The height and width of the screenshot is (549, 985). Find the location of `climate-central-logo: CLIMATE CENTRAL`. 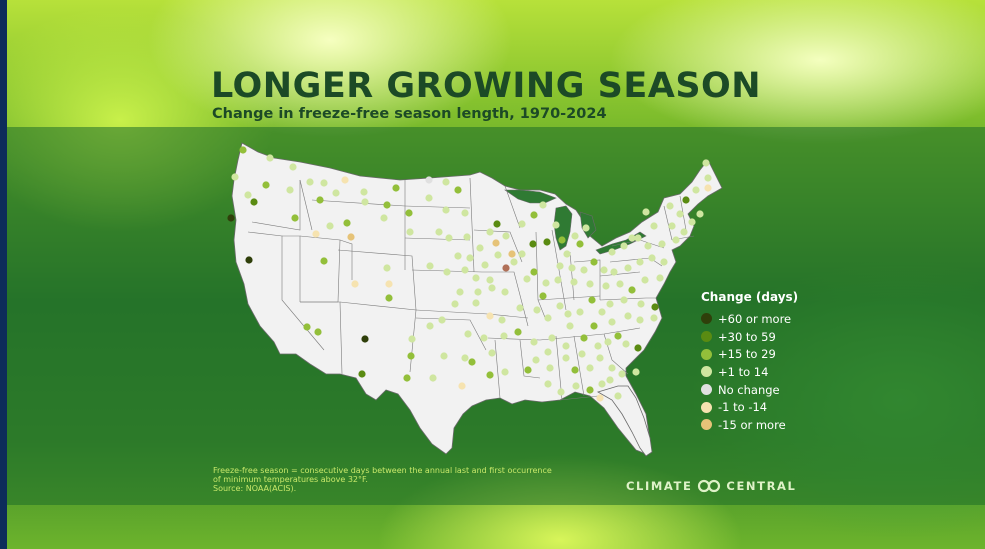

climate-central-logo: CLIMATE CENTRAL is located at coordinates (711, 486).